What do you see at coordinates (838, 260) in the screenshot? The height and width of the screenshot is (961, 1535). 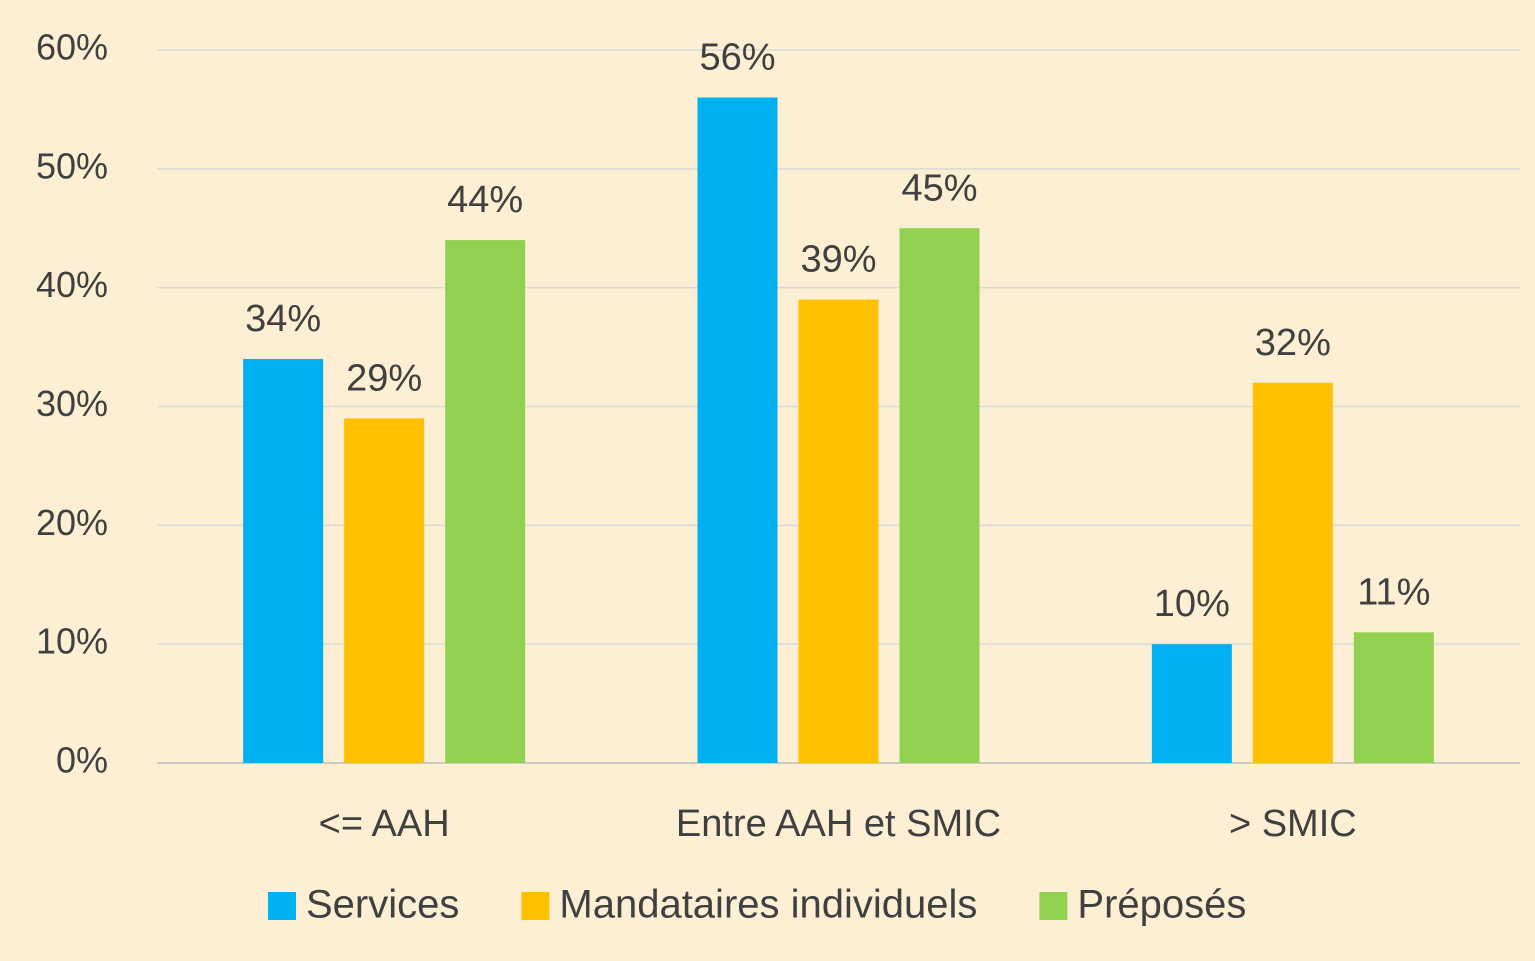 I see `data-label: 39%` at bounding box center [838, 260].